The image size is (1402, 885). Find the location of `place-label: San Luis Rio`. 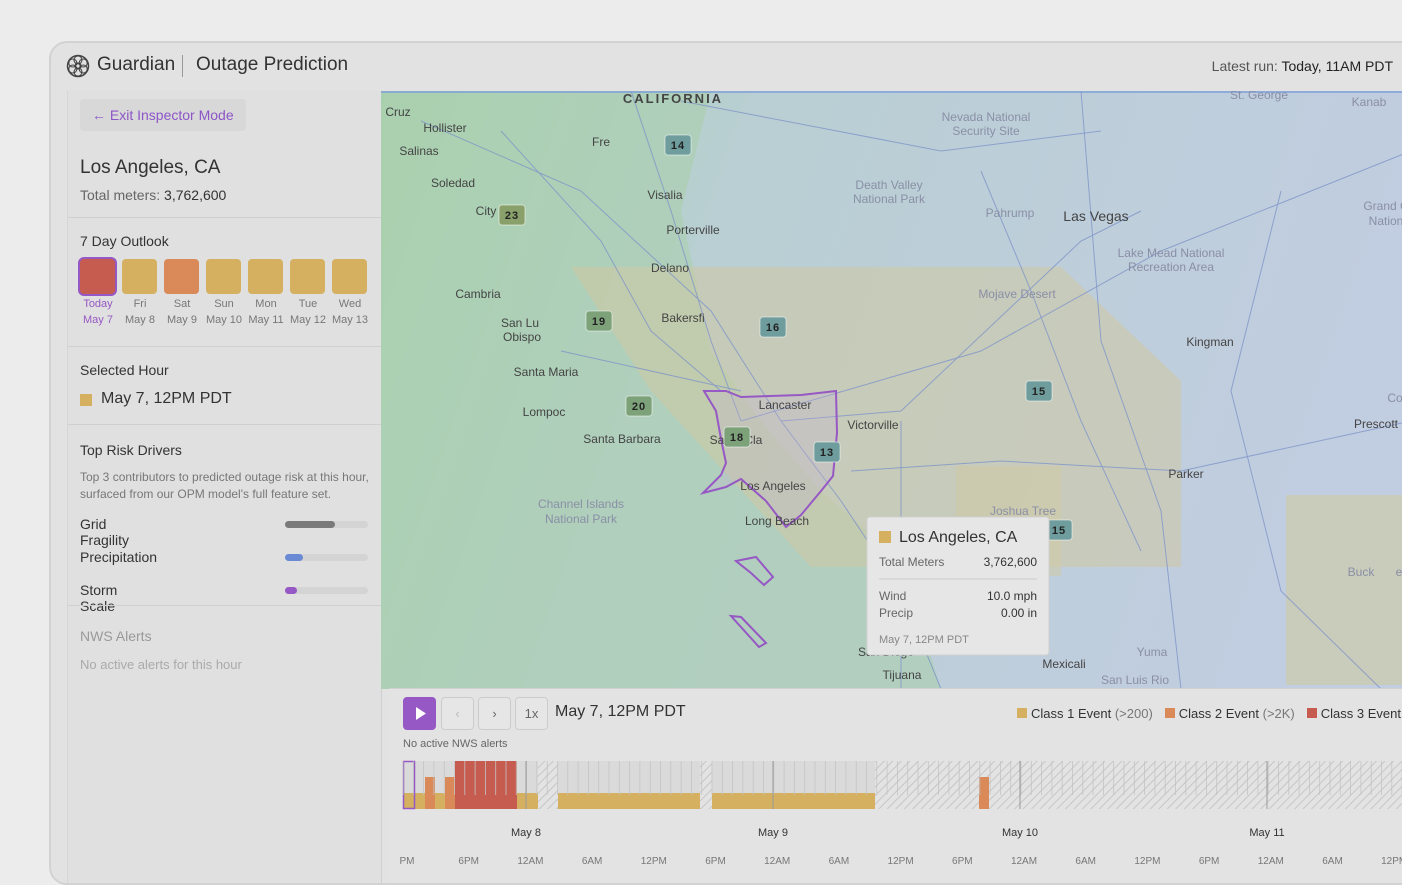

place-label: San Luis Rio is located at coordinates (1135, 680).